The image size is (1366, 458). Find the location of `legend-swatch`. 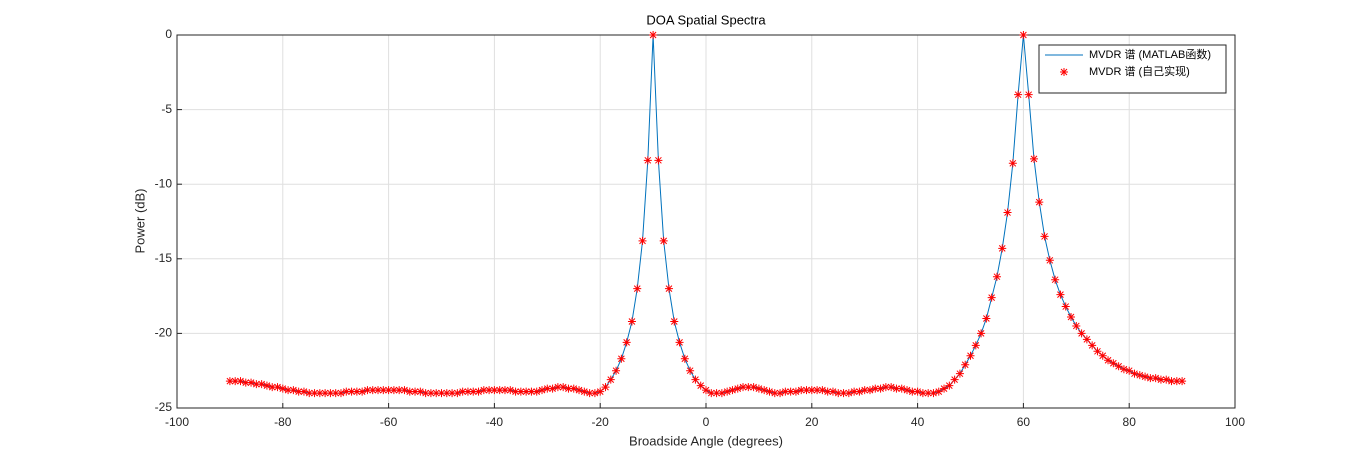

legend-swatch is located at coordinates (1064, 72).